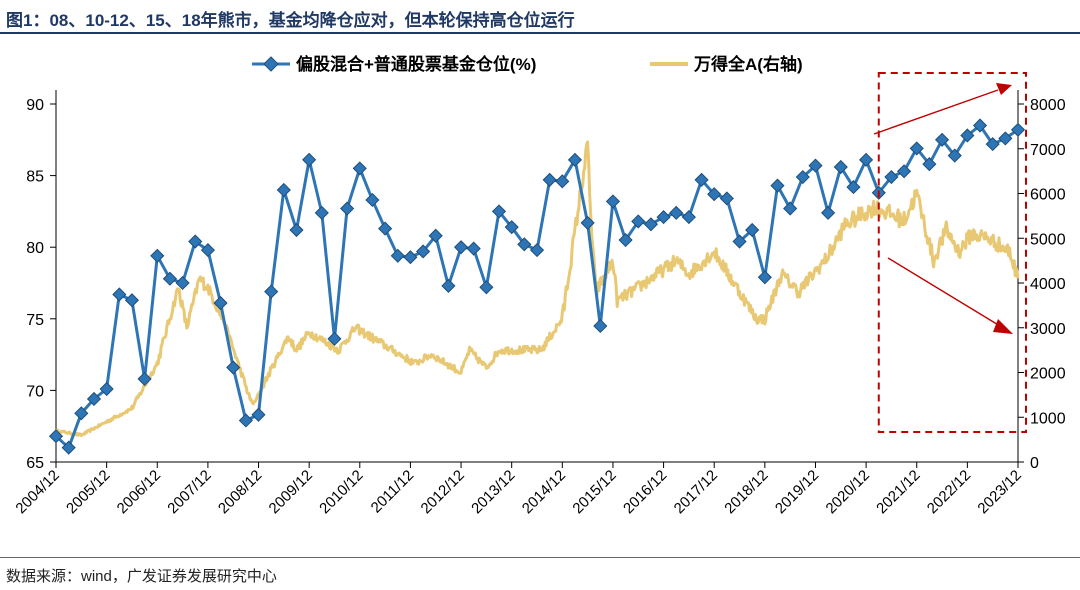 Image resolution: width=1080 pixels, height=590 pixels. What do you see at coordinates (1048, 195) in the screenshot?
I see `right-tick-label: 6000` at bounding box center [1048, 195].